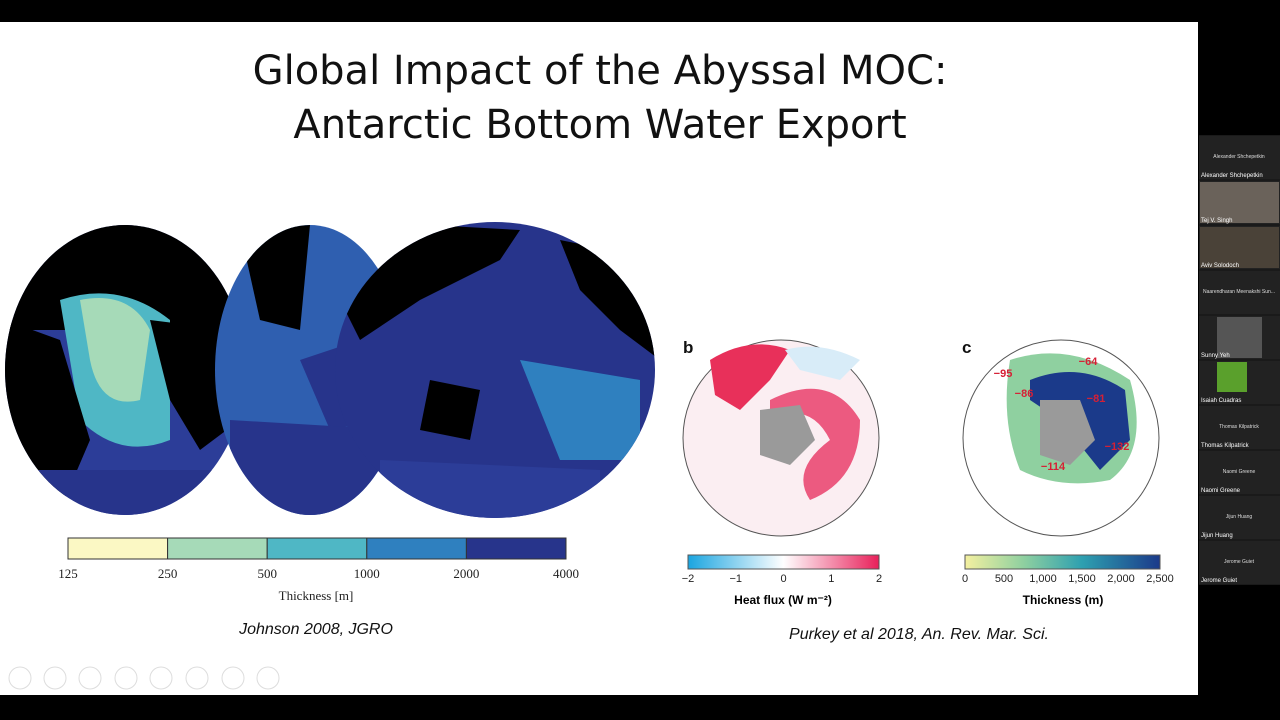 The width and height of the screenshot is (1280, 720). What do you see at coordinates (367, 573) in the screenshot?
I see `colorbar-tick-label: 1000` at bounding box center [367, 573].